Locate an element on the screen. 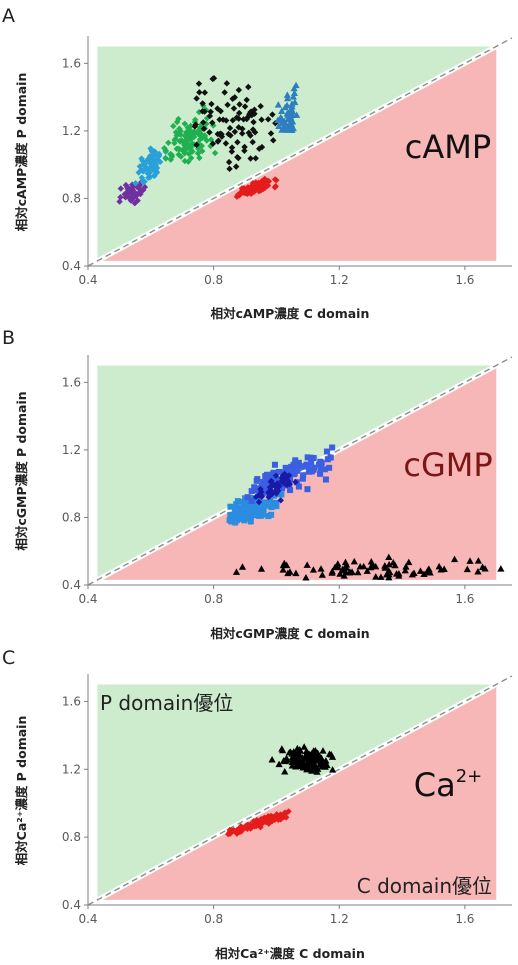 The image size is (518, 965). y-tick-label: 0.4 is located at coordinates (71, 905).